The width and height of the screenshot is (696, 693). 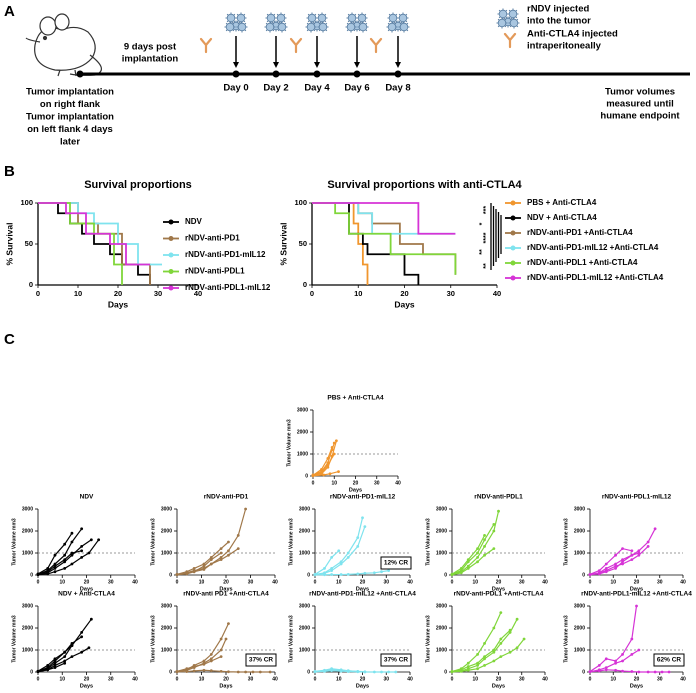 What do you see at coordinates (357, 74) in the screenshot?
I see `timeline-dot` at bounding box center [357, 74].